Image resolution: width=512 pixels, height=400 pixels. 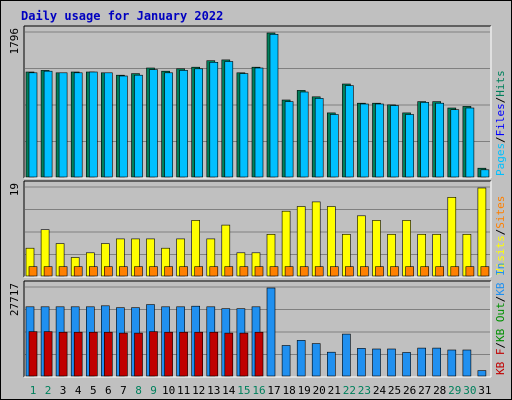 What do you see at coordinates (63, 390) in the screenshot?
I see `x-tick-label-day-3: 3` at bounding box center [63, 390].